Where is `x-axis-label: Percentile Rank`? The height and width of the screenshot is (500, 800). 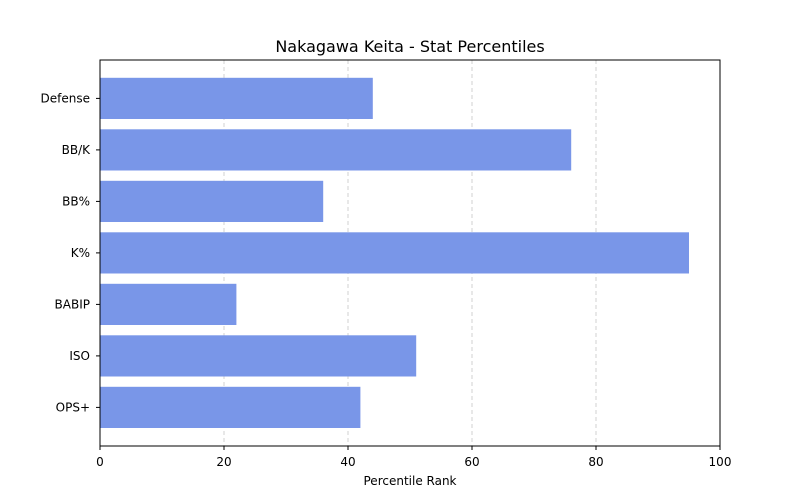
x-axis-label: Percentile Rank is located at coordinates (410, 481).